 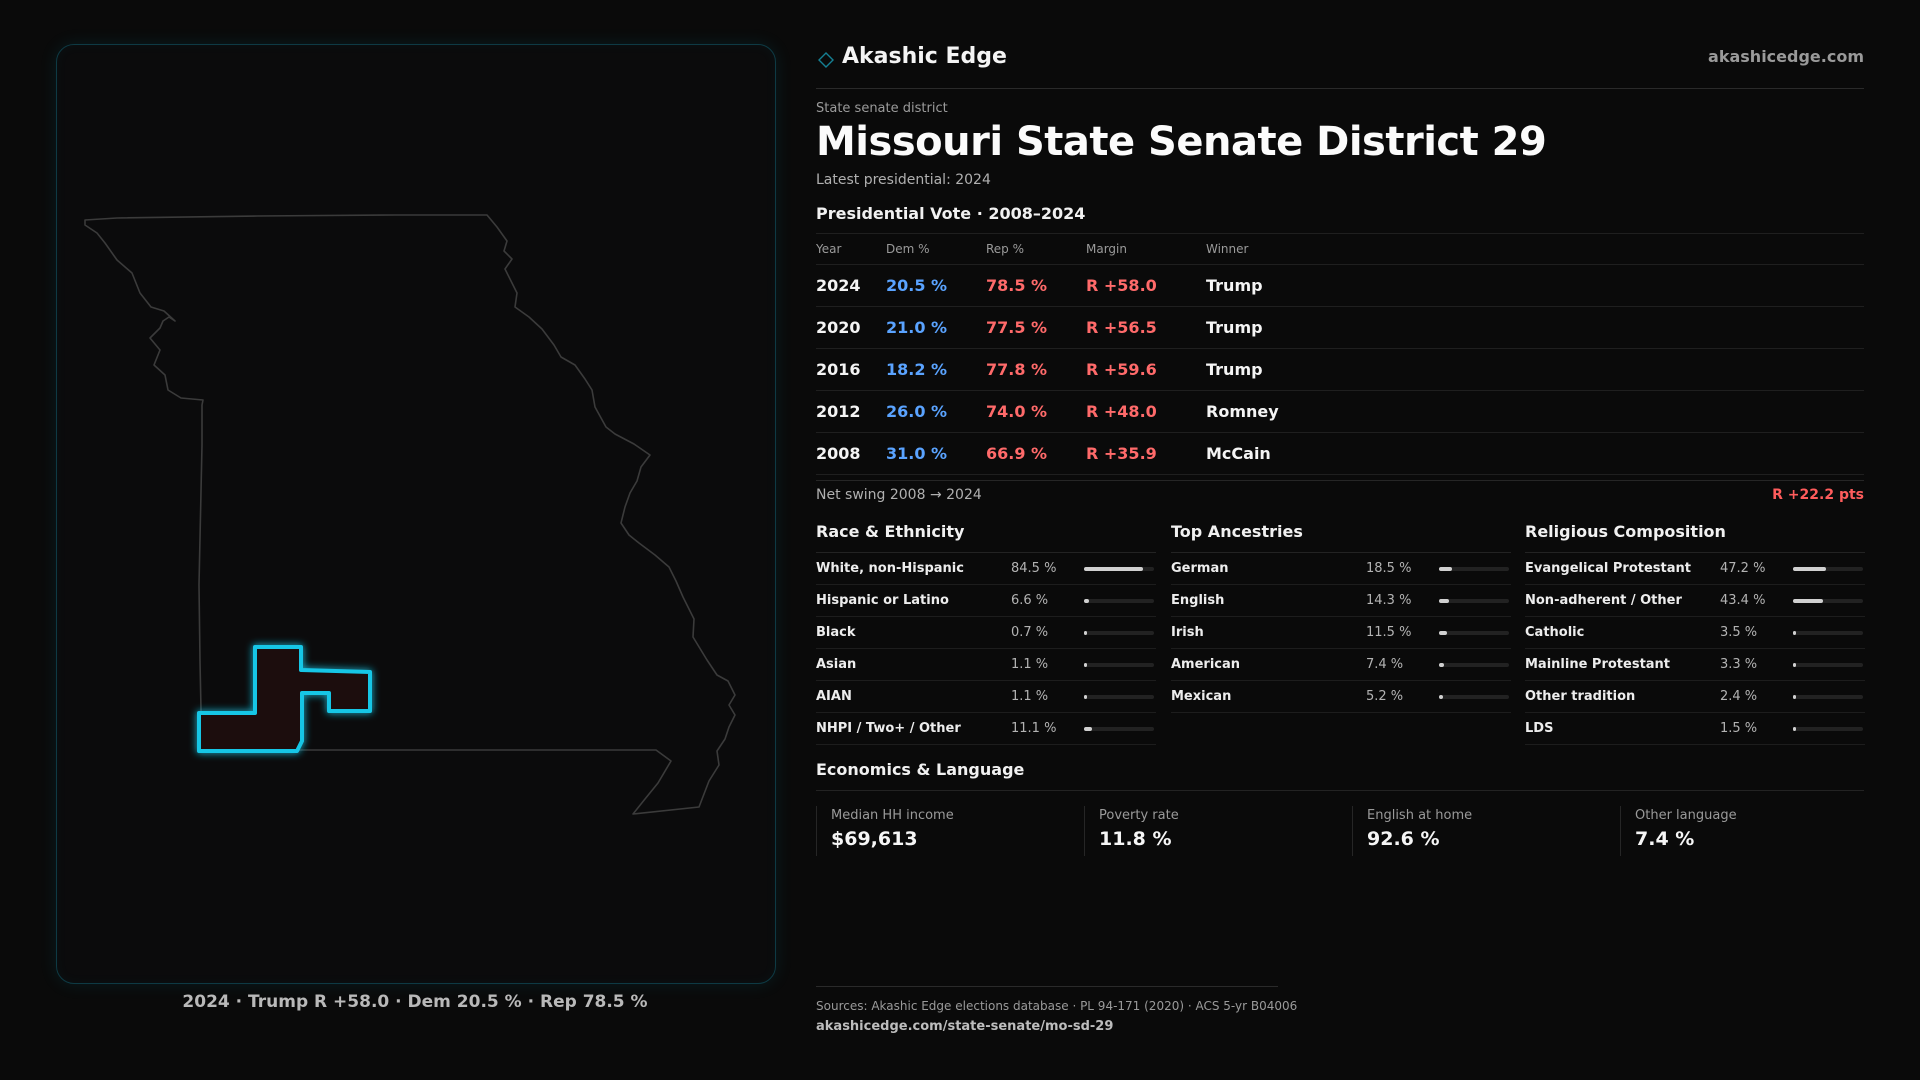 What do you see at coordinates (892, 815) in the screenshot?
I see `stat-label: Median HH income` at bounding box center [892, 815].